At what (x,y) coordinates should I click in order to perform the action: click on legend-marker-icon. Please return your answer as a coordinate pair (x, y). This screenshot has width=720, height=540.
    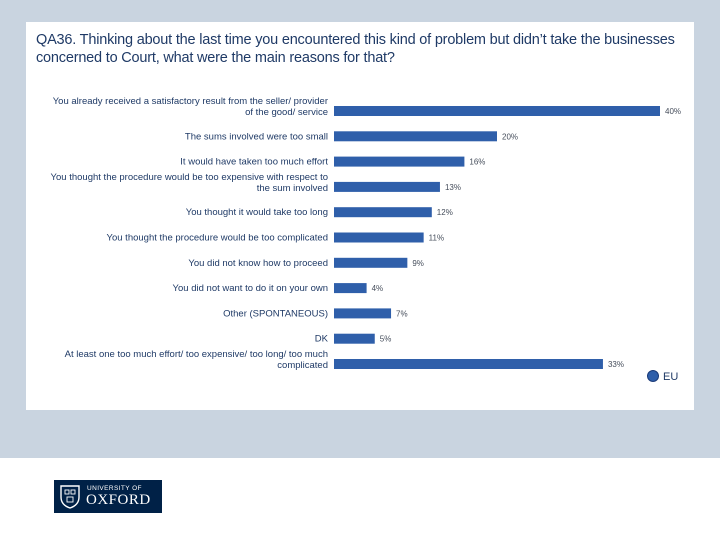
    Looking at the image, I should click on (653, 376).